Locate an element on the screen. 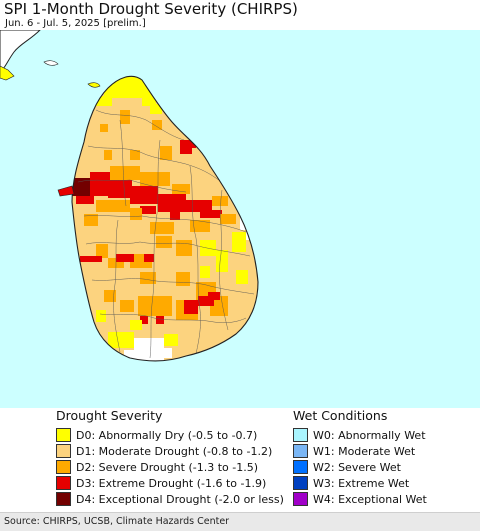  legend-item-w3: W3: Extreme Wet is located at coordinates (351, 483).